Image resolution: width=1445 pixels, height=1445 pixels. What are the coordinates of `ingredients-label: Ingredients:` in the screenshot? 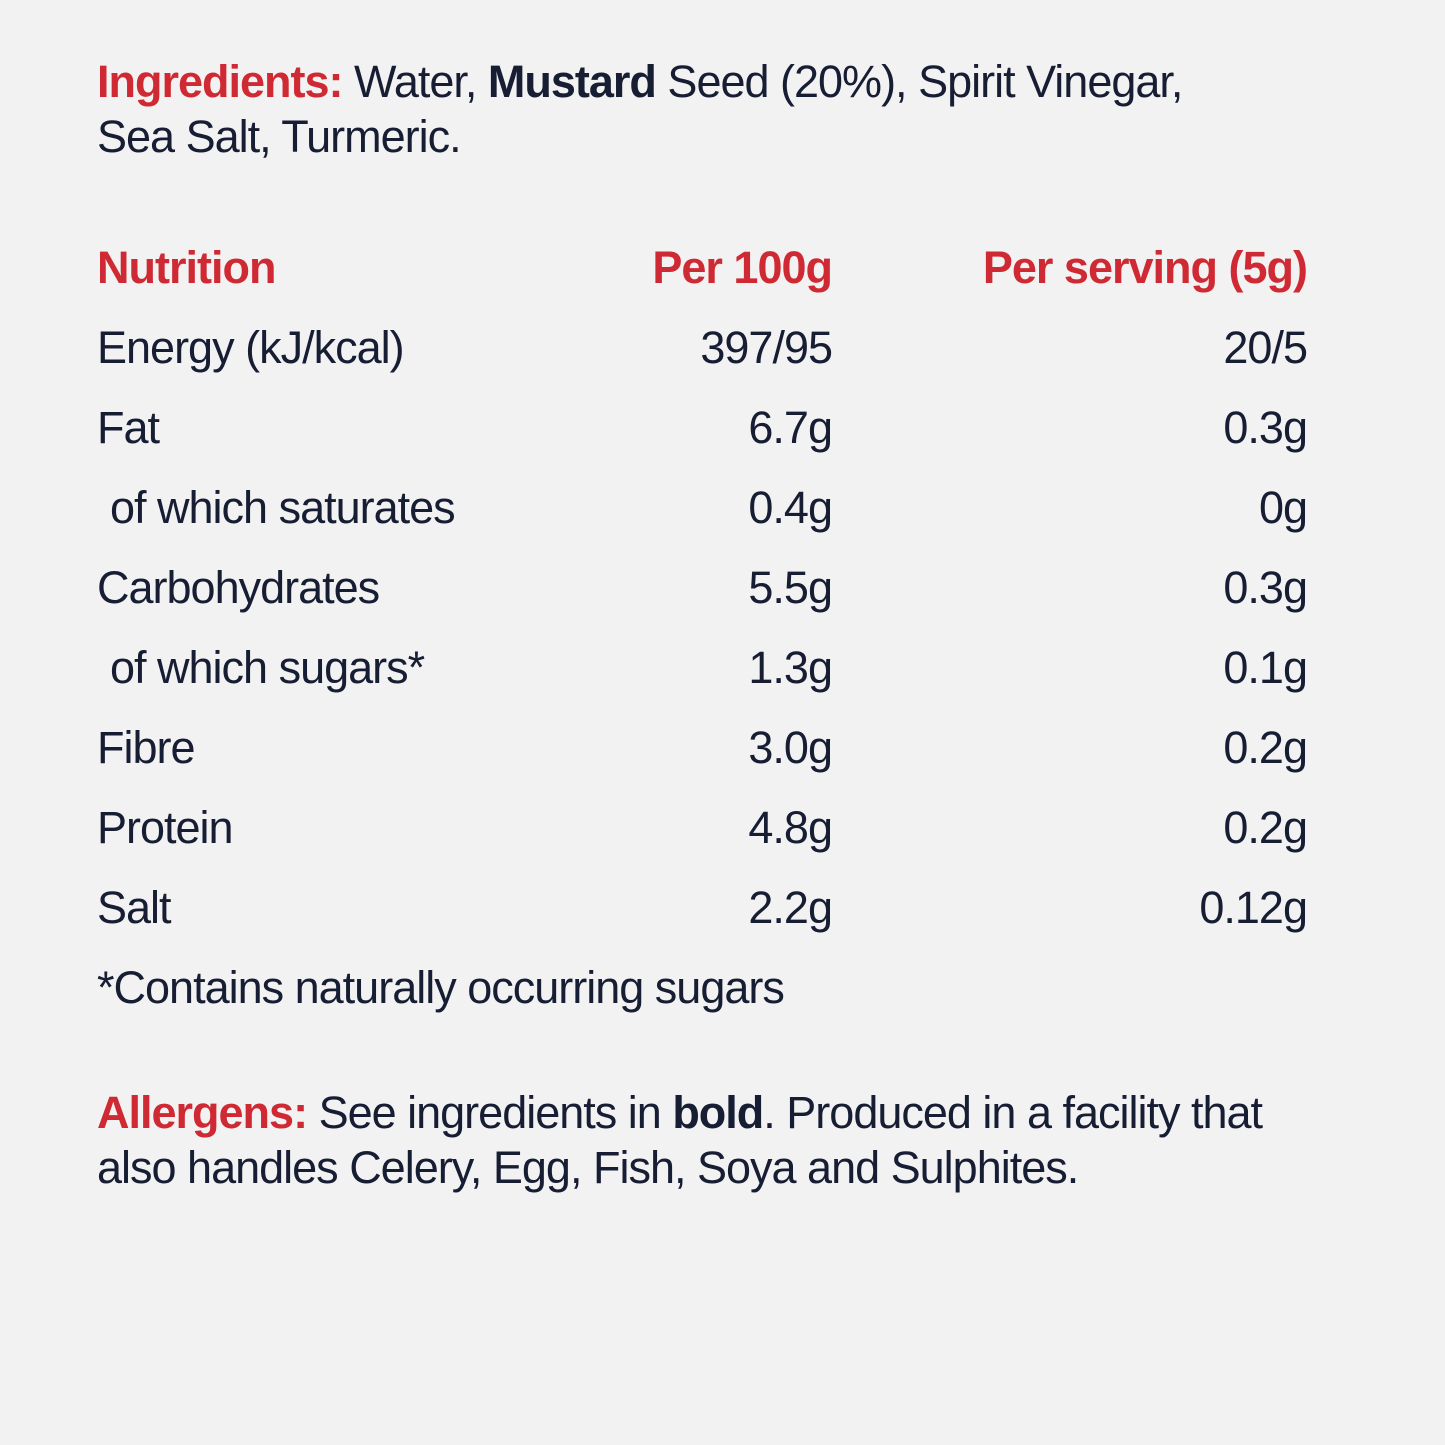 It's located at (226, 81).